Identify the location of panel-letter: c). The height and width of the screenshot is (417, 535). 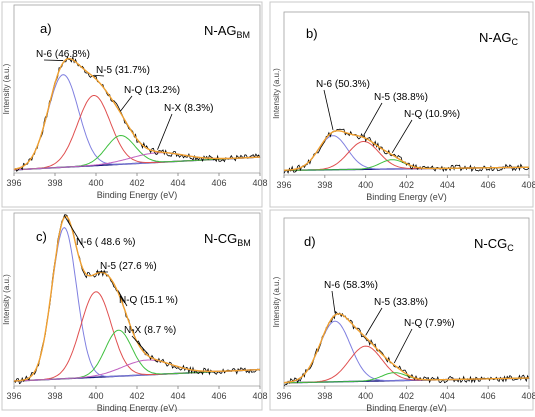
(41, 236).